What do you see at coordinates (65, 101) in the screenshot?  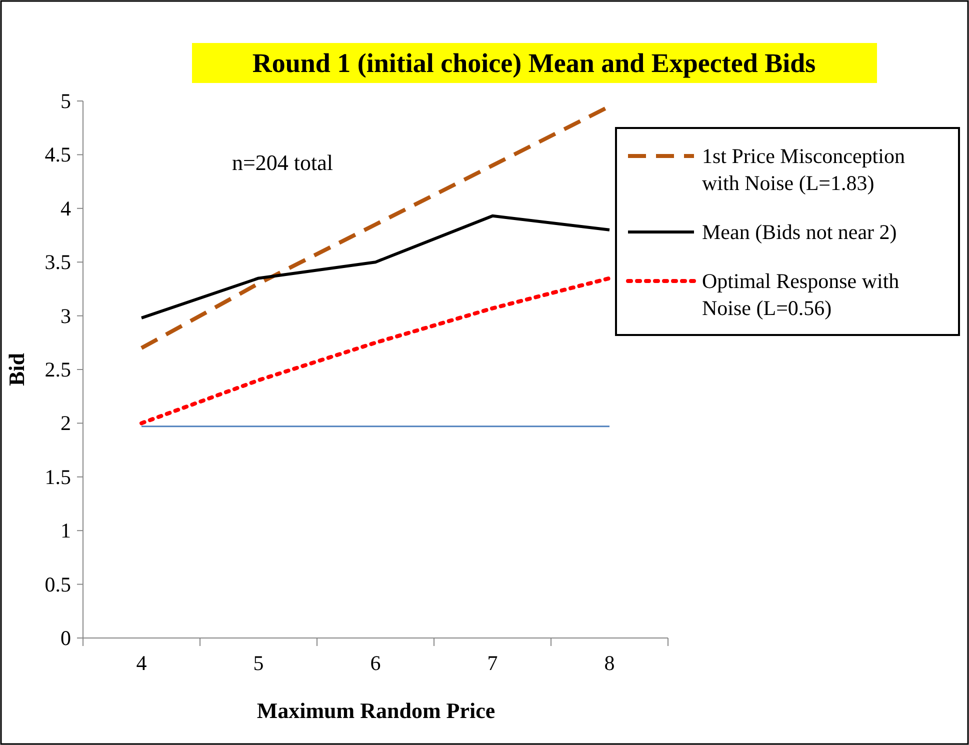 I see `y-tick-label: 5` at bounding box center [65, 101].